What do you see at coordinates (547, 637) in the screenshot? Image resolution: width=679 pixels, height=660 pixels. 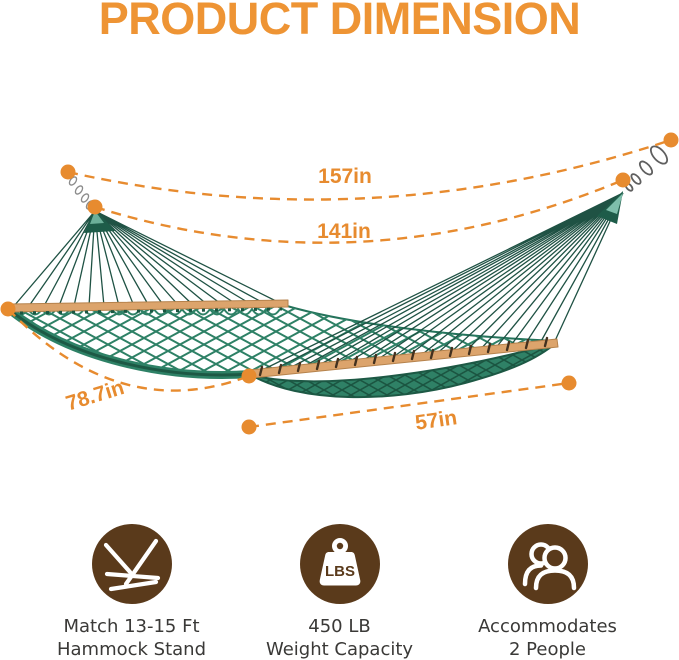 I see `feature-caption: Accommodates 2 People` at bounding box center [547, 637].